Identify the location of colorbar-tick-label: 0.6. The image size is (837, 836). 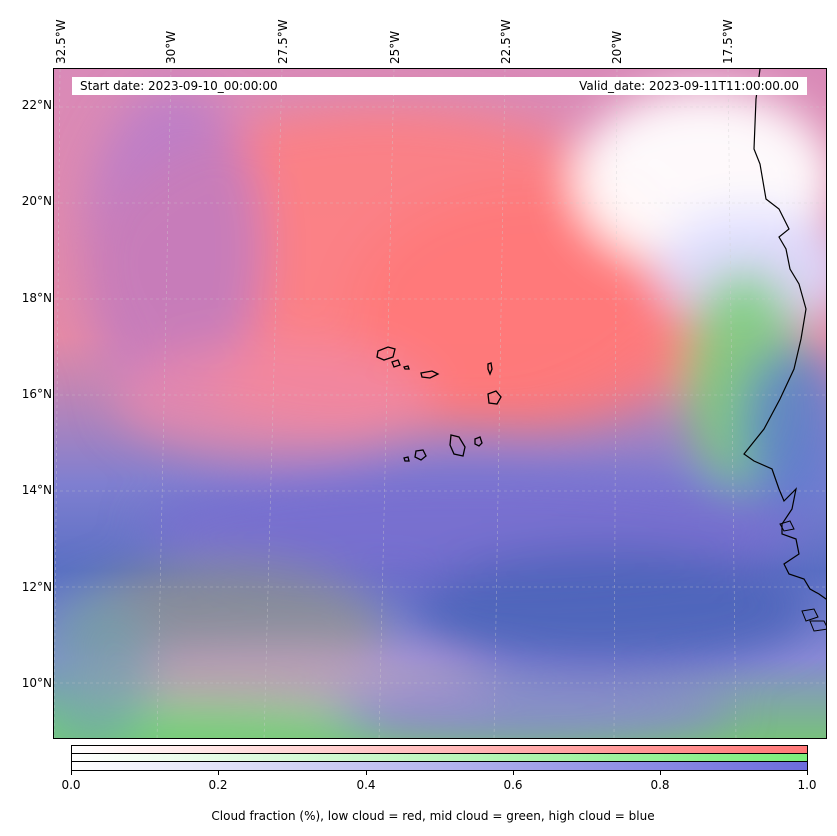
(513, 785).